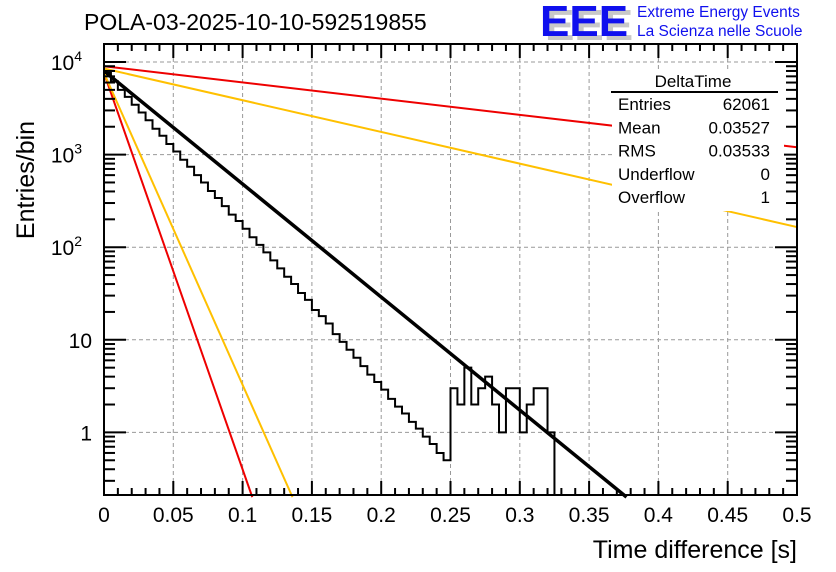 Image resolution: width=836 pixels, height=572 pixels. I want to click on x-tick-label: 0.25, so click(450, 515).